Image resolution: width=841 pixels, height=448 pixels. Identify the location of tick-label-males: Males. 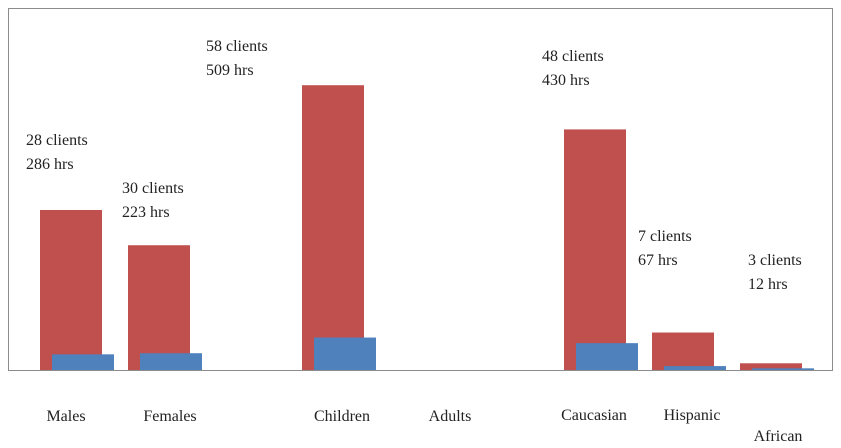
(65, 416).